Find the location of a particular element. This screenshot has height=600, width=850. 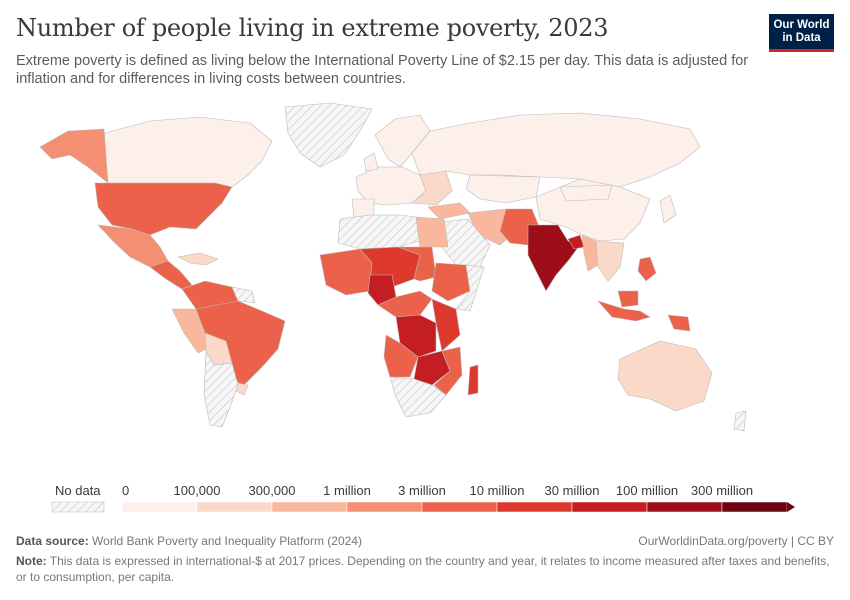

attribution-link: OurWorldinData.org/poverty | CC BY is located at coordinates (736, 541).